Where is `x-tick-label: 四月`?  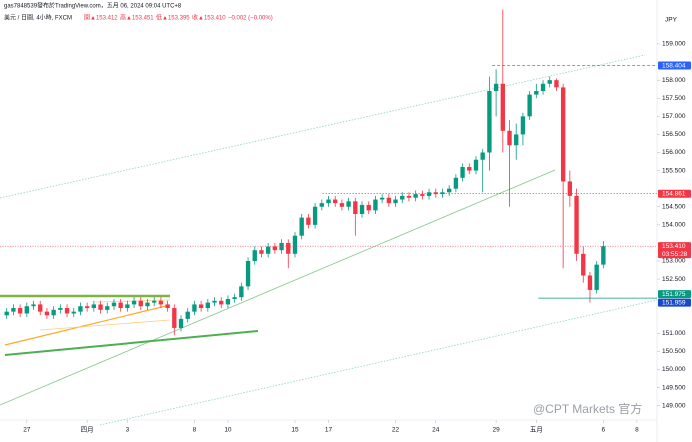 x-tick-label: 四月 is located at coordinates (87, 430).